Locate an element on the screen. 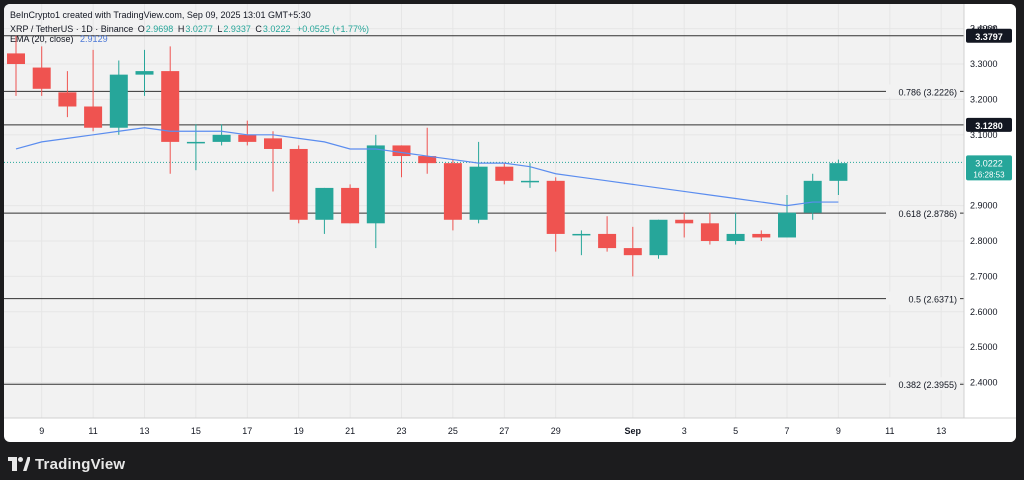 The height and width of the screenshot is (480, 1024). symbol-label: XRP / TetherUS · 1D · Binance is located at coordinates (72, 29).